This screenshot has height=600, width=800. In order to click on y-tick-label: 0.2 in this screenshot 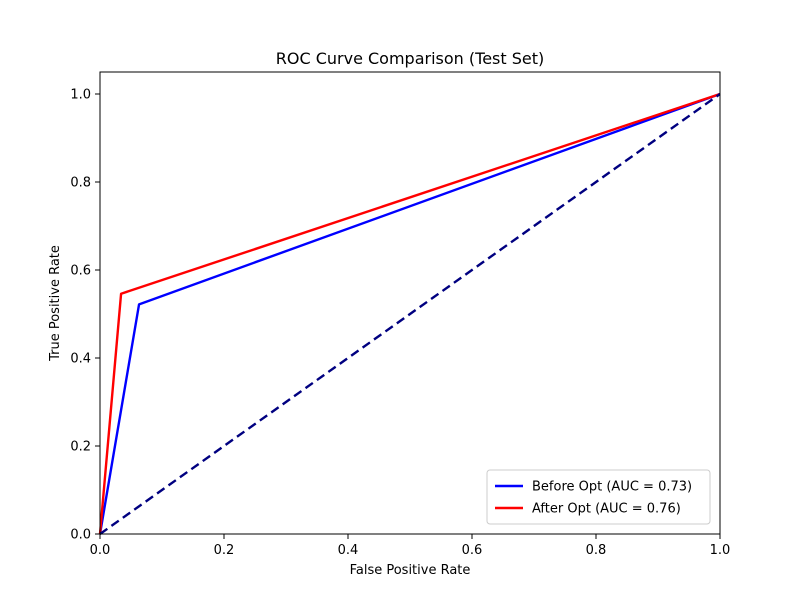, I will do `click(80, 447)`.